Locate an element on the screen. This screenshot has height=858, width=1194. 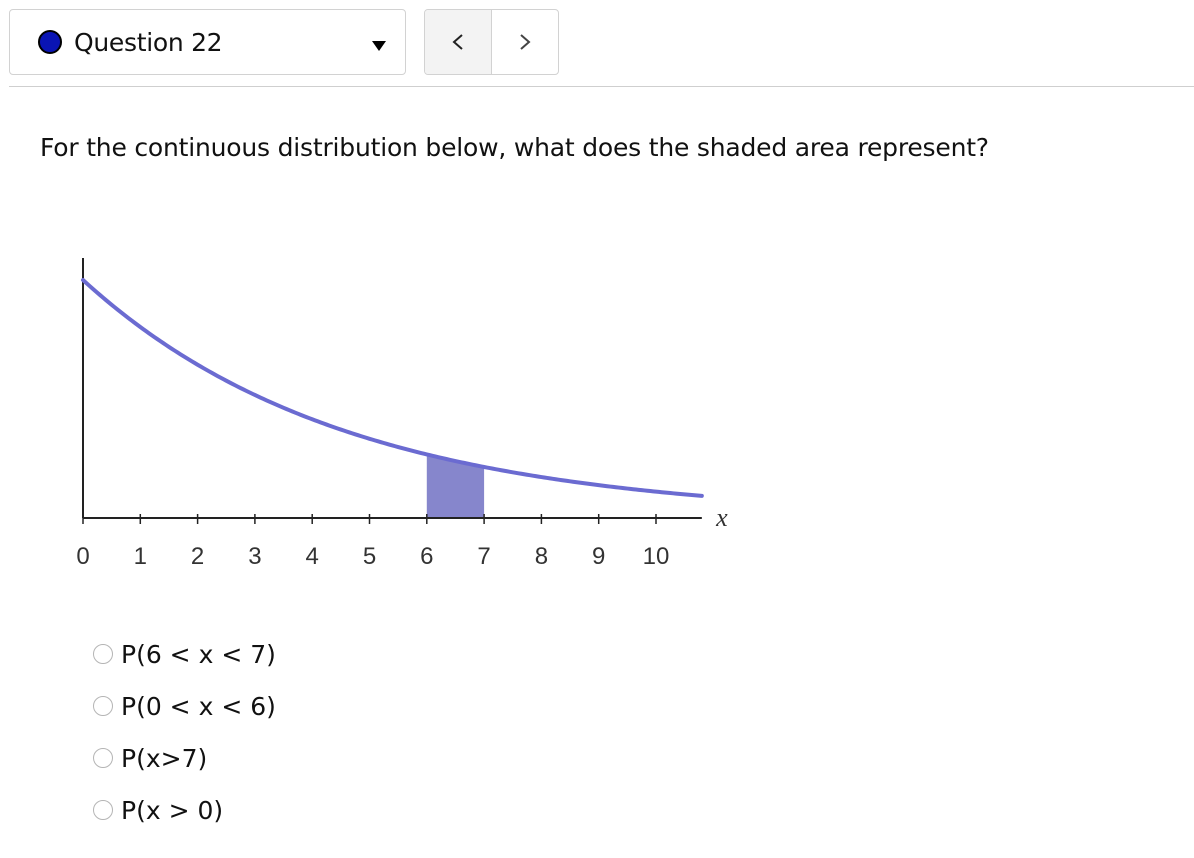
answer-option-4: P(x > 0) is located at coordinates (183, 810).